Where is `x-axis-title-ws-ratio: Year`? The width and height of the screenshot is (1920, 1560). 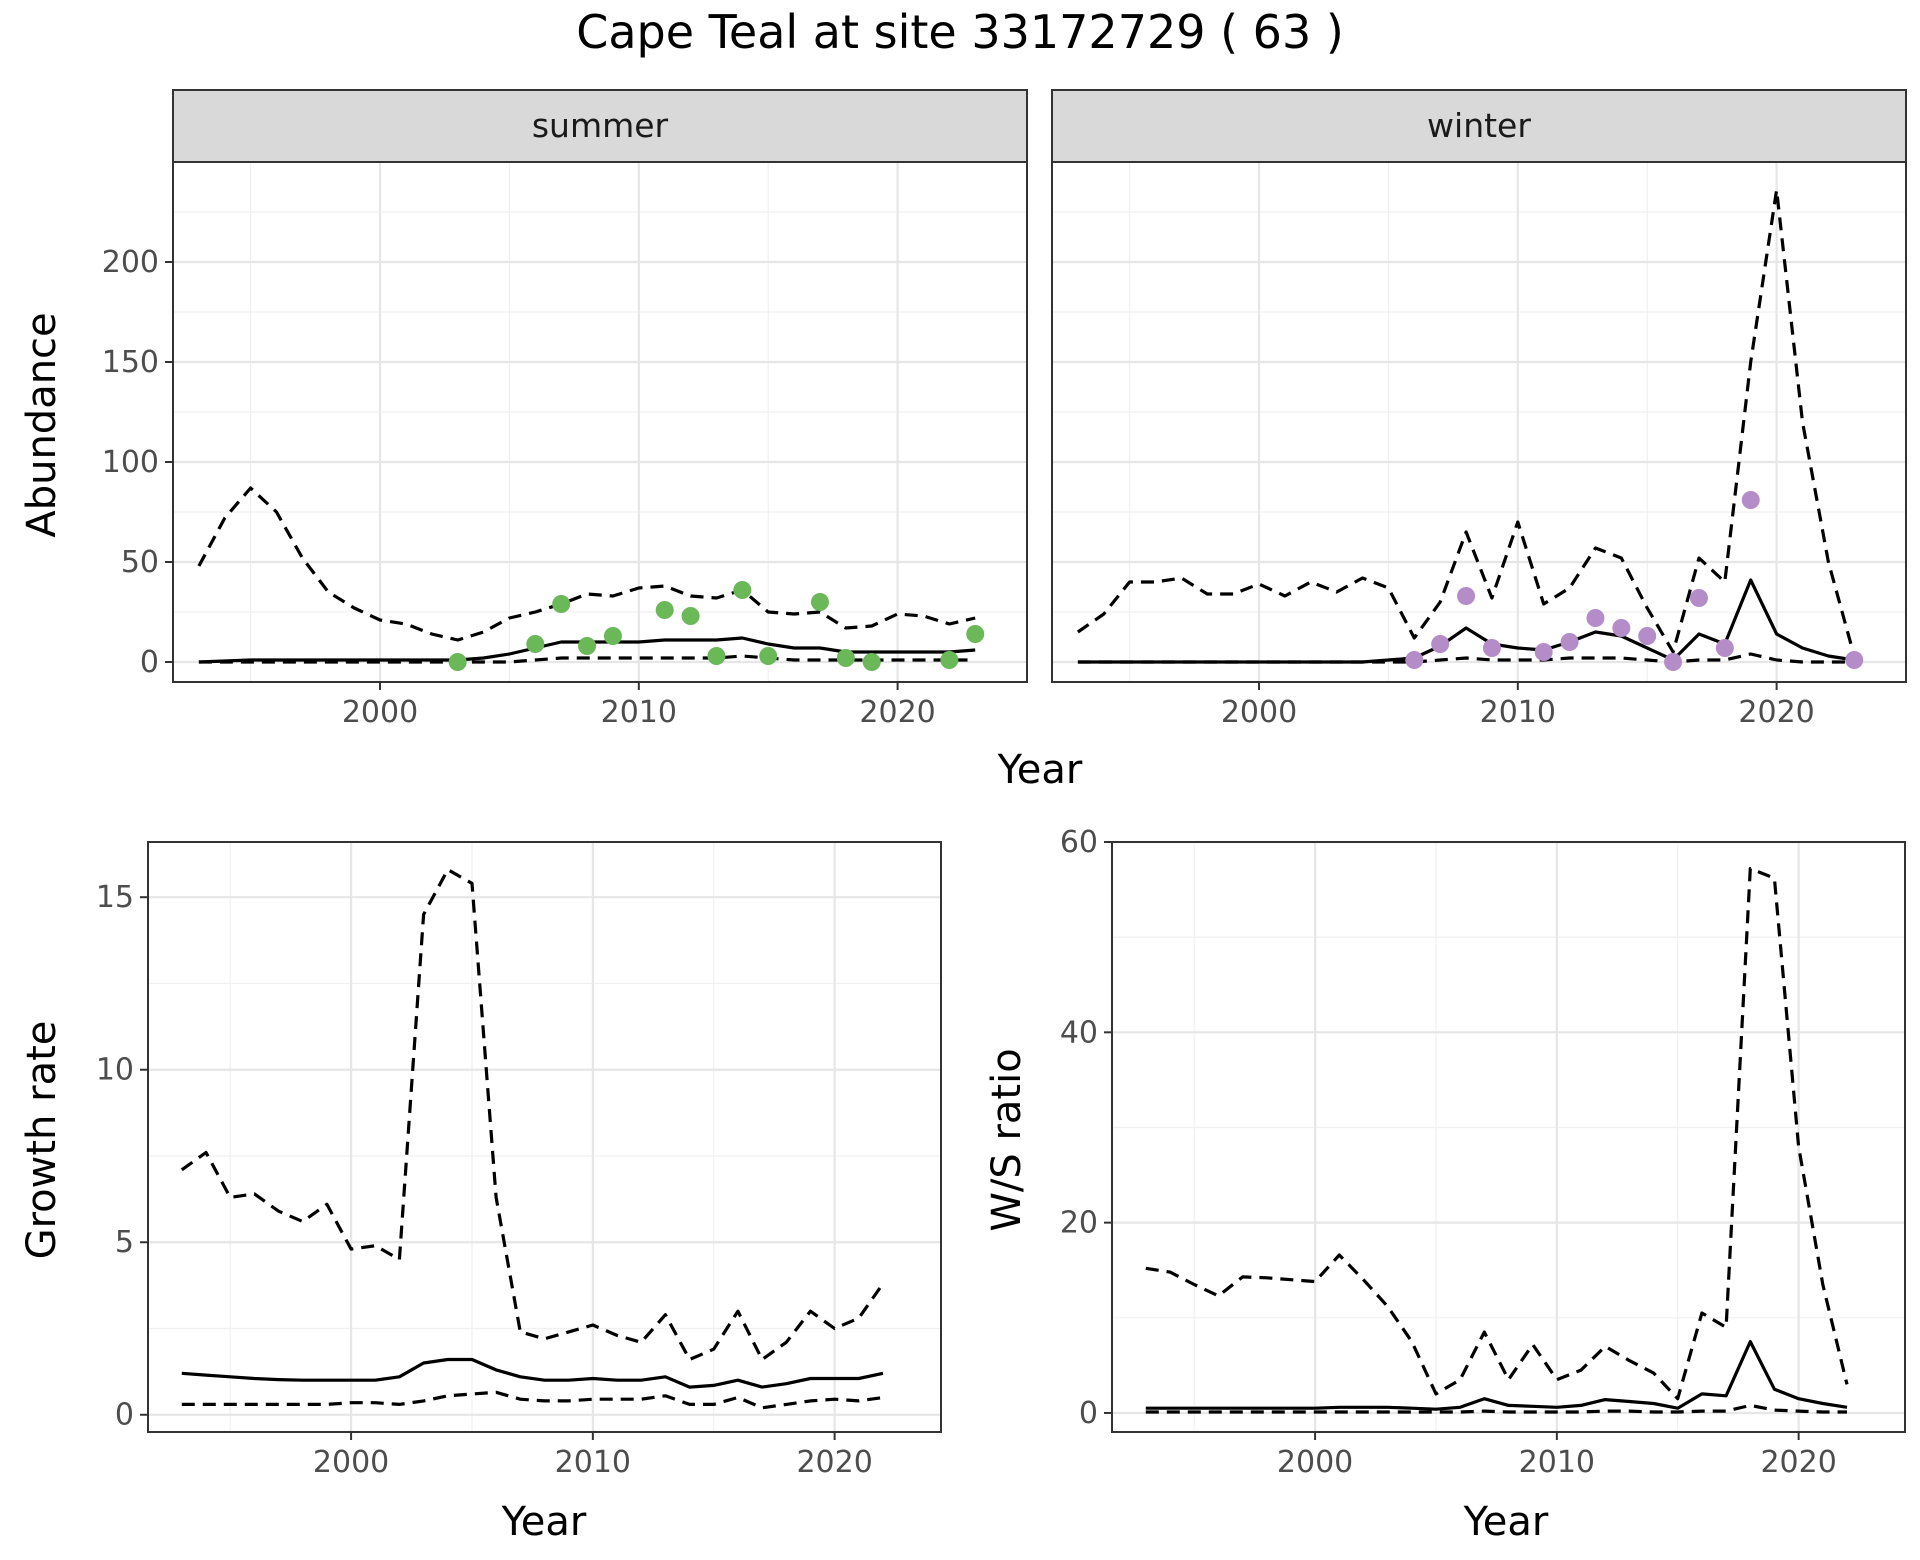
x-axis-title-ws-ratio: Year is located at coordinates (1506, 1522).